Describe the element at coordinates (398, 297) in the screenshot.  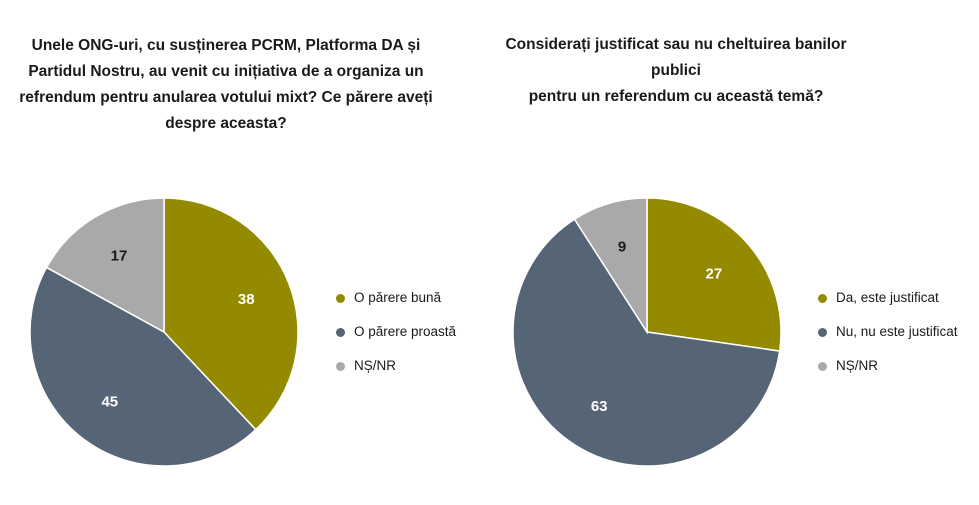
I see `legend-label: O părere bună` at that location.